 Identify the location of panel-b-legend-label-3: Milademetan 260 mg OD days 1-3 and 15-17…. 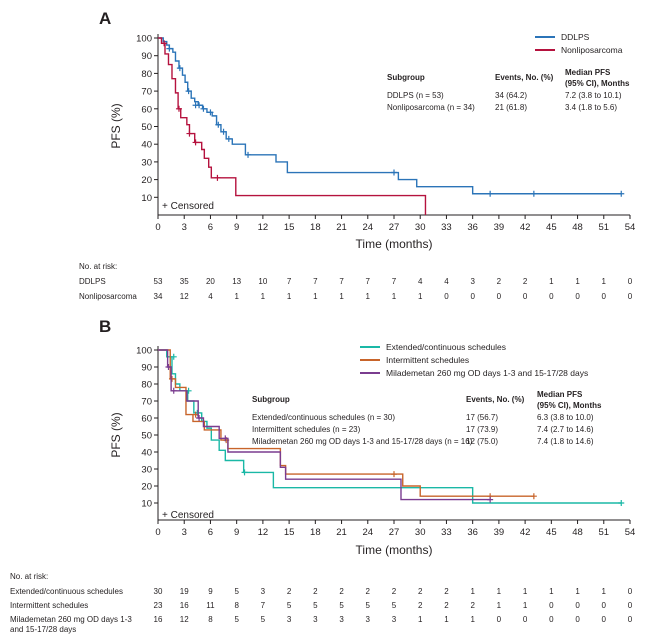
(487, 373).